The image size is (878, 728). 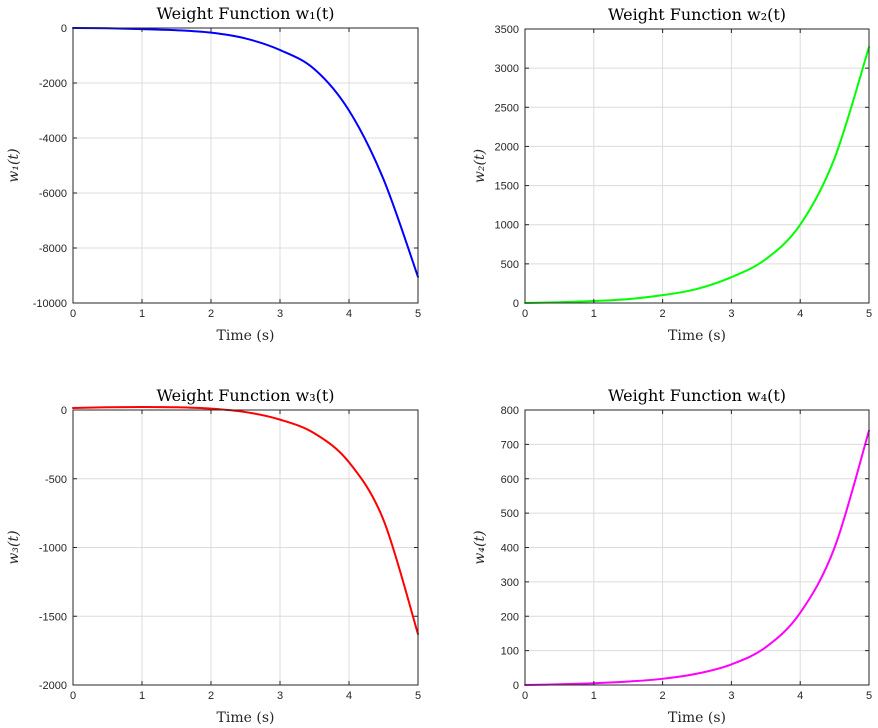 I want to click on y-tick-label: -6000, so click(x=53, y=194).